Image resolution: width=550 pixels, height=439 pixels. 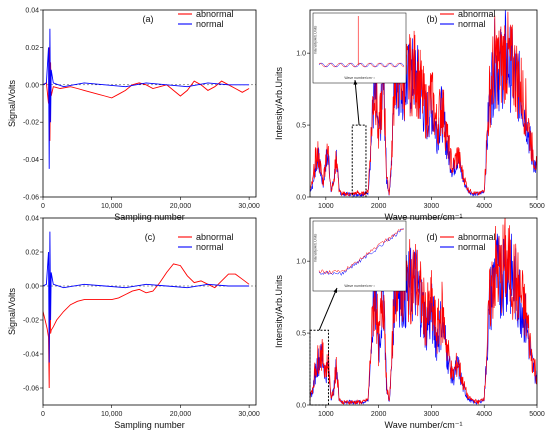 I want to click on panel-label: (d), so click(x=432, y=237).